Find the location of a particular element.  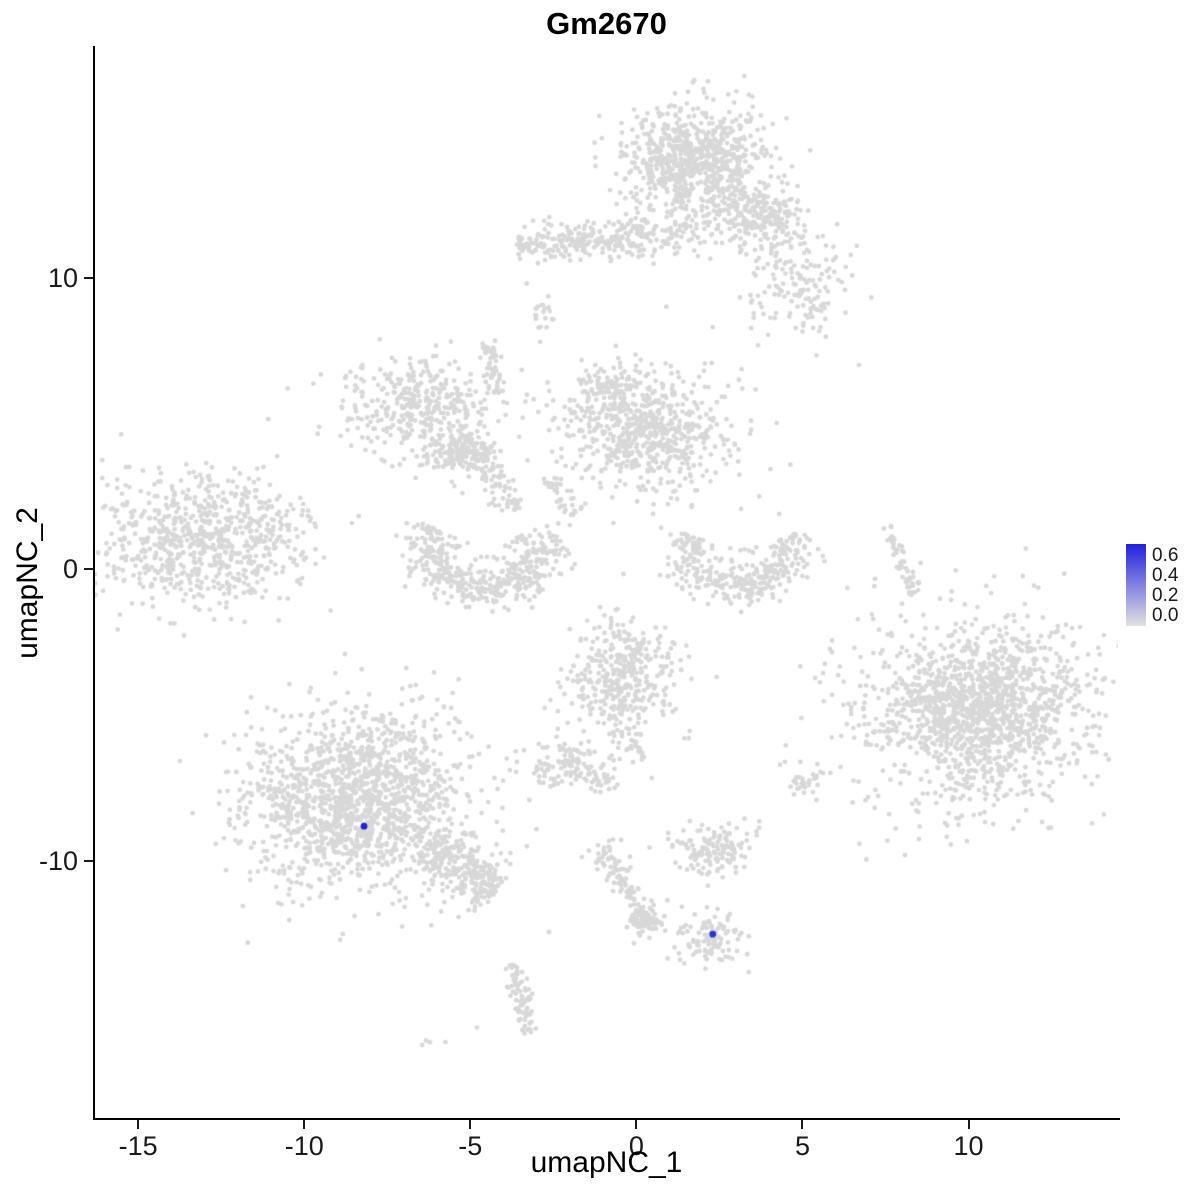

x-tick-label: 0 is located at coordinates (636, 1146).